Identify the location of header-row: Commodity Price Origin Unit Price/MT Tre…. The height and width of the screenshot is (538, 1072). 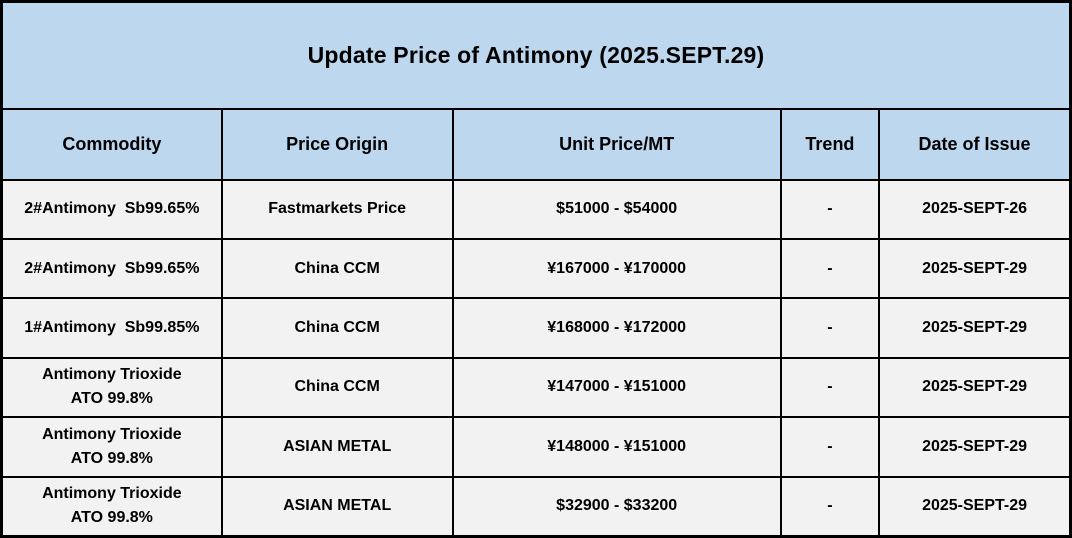
(536, 144).